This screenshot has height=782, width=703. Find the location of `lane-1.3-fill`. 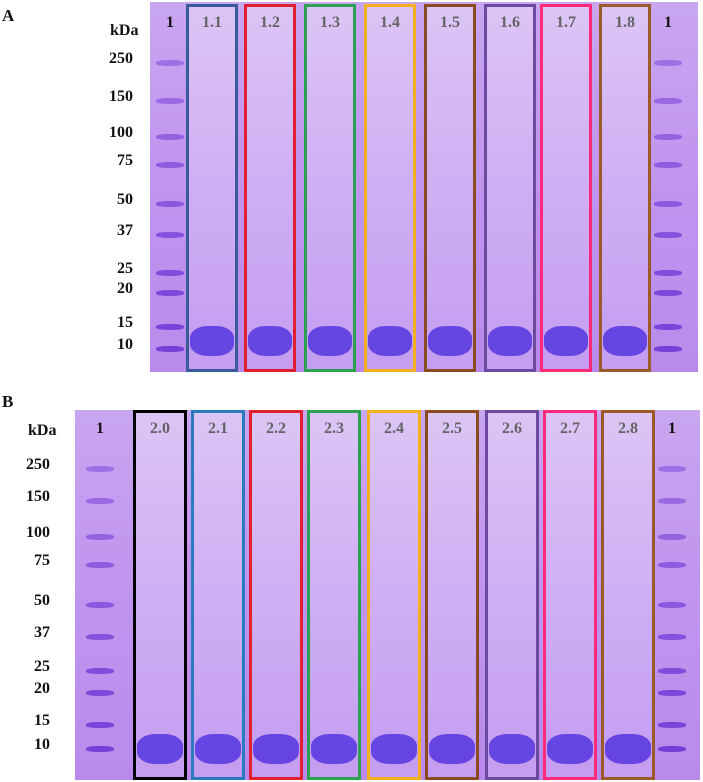

lane-1.3-fill is located at coordinates (330, 188).